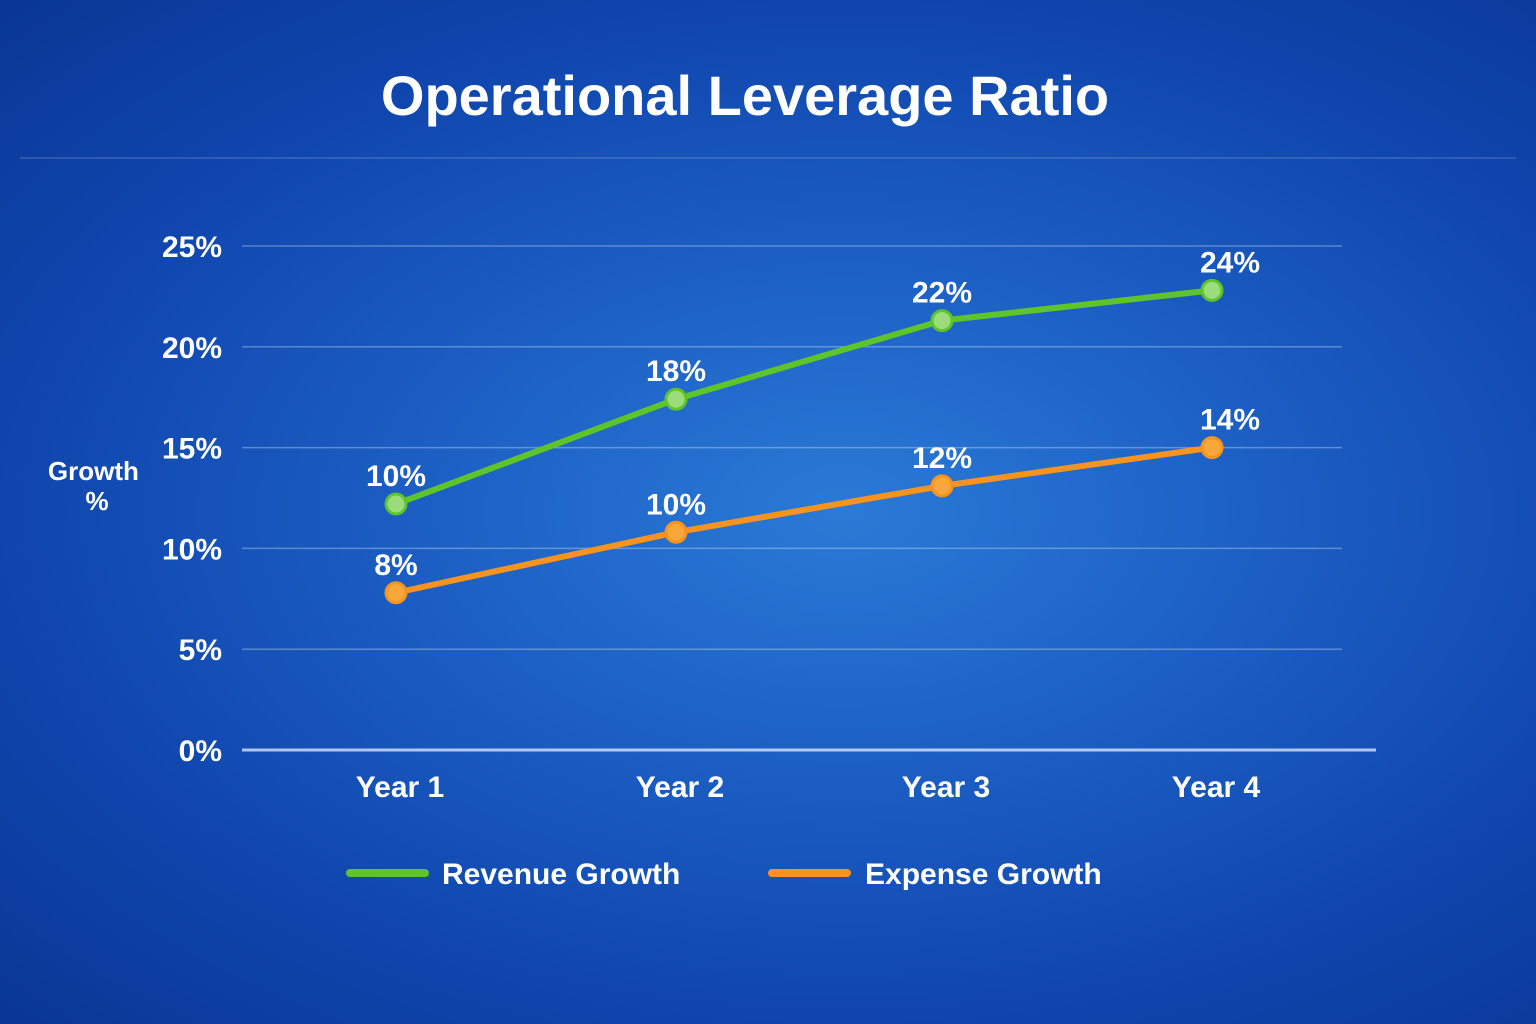 This screenshot has width=1536, height=1024. I want to click on x-tick-label: Year 3, so click(946, 787).